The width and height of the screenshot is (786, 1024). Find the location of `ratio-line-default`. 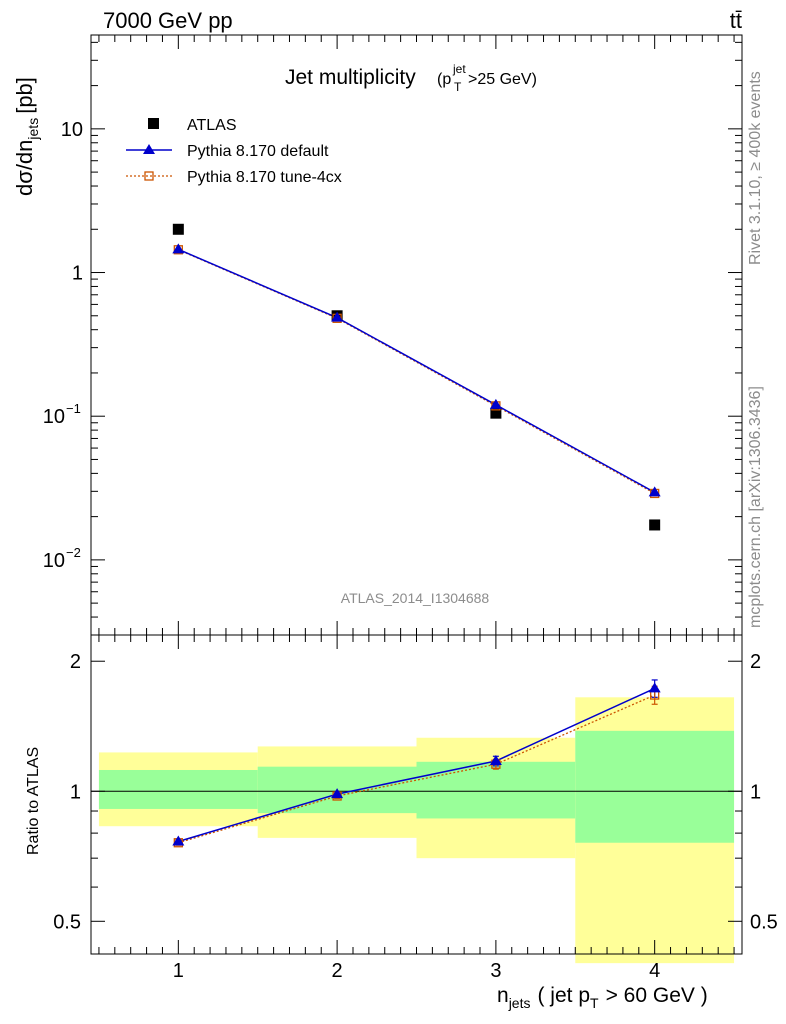

ratio-line-default is located at coordinates (416, 765).